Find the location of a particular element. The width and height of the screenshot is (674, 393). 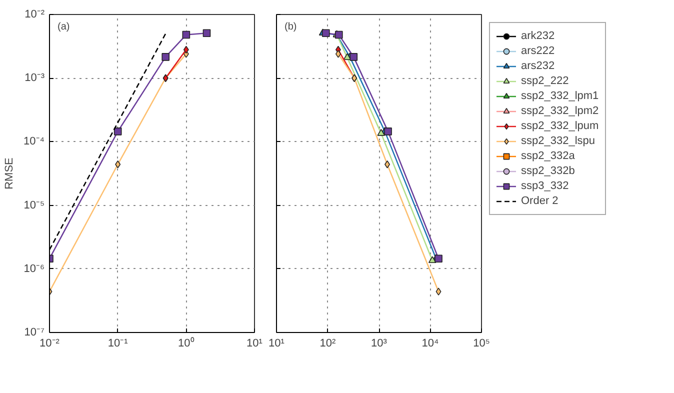

legend-label: ssp2_332b is located at coordinates (548, 171).